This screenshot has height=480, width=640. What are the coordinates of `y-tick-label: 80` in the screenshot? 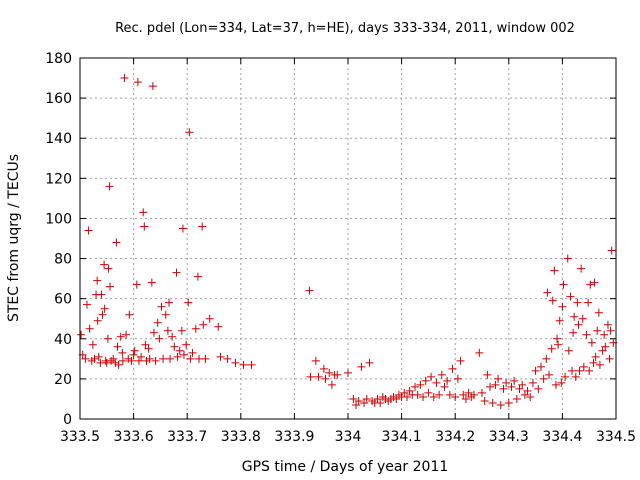 It's located at (63, 260).